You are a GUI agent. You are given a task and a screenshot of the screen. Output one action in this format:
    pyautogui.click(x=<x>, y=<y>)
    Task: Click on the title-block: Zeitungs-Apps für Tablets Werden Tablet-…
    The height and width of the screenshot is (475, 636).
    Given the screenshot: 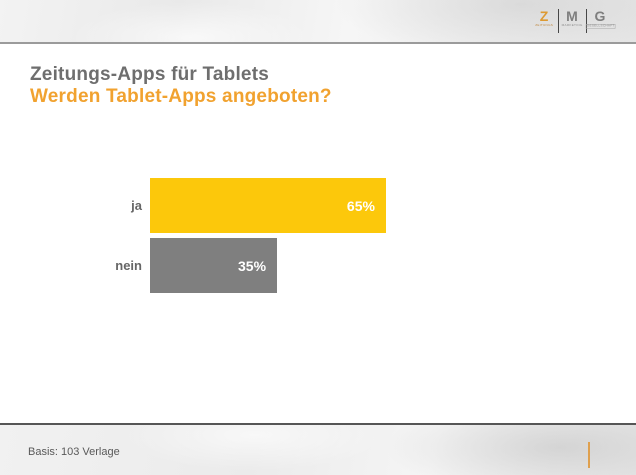 What is the action you would take?
    pyautogui.click(x=181, y=86)
    